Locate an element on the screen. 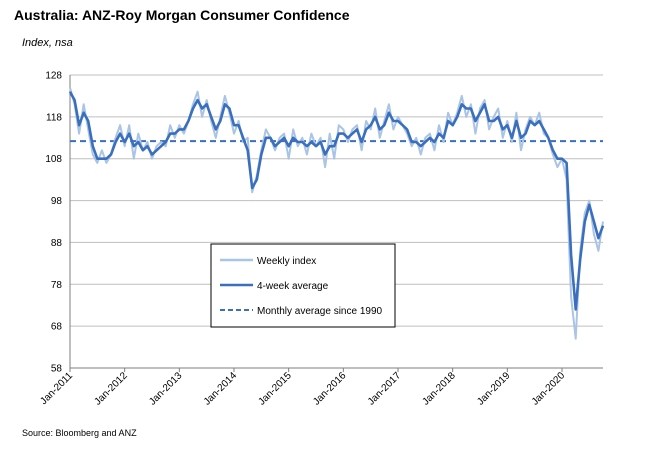 This screenshot has height=455, width=650. y-tick-label: 128 is located at coordinates (53, 76).